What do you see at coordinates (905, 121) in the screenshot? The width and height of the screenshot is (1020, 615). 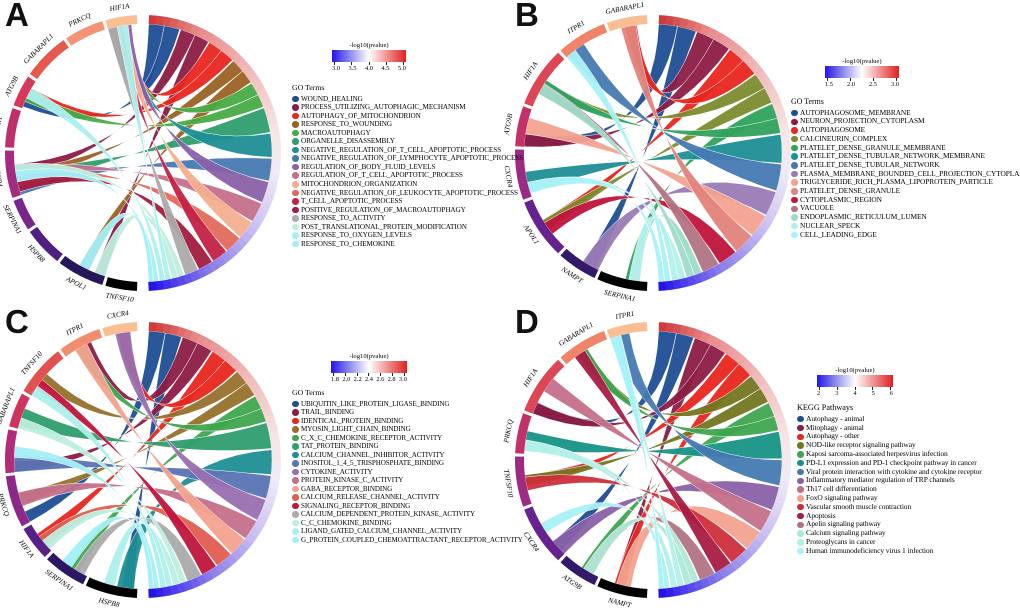 I see `legend-item: NEURON_PROJECTION_CYTOPLASM` at bounding box center [905, 121].